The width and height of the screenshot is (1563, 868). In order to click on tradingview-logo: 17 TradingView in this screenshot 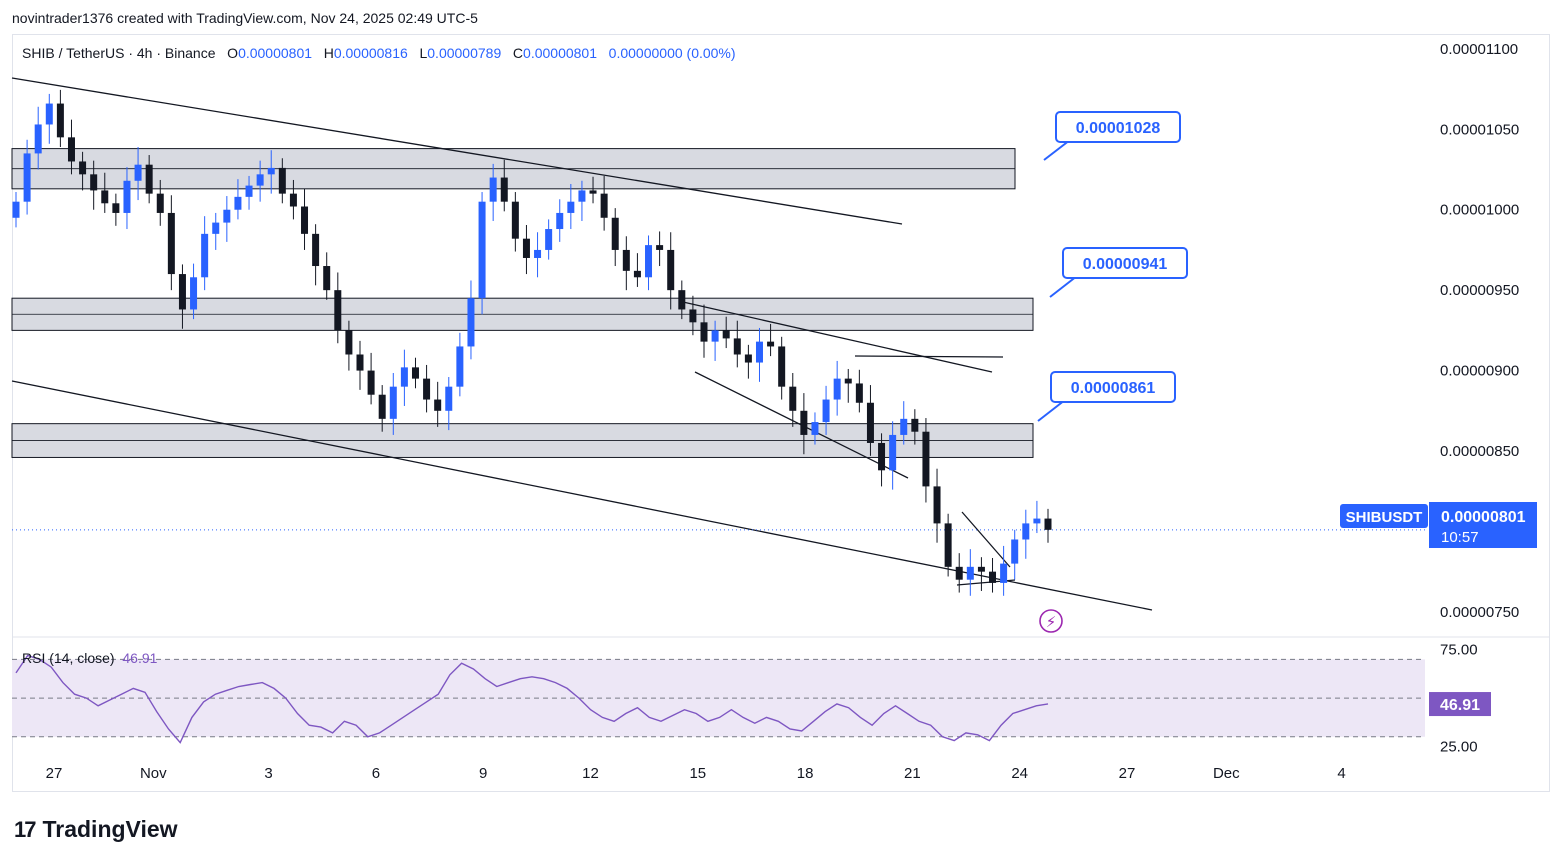, I will do `click(96, 829)`.